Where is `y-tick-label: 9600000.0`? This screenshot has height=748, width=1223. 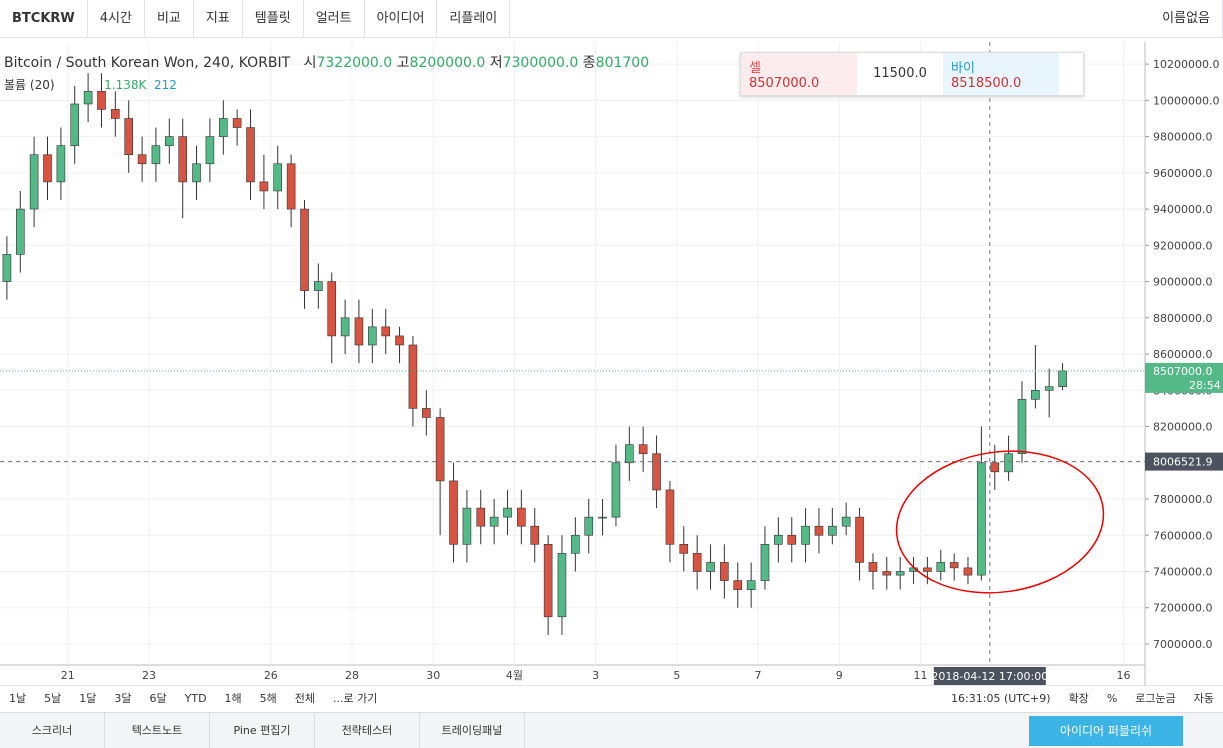 y-tick-label: 9600000.0 is located at coordinates (1183, 173).